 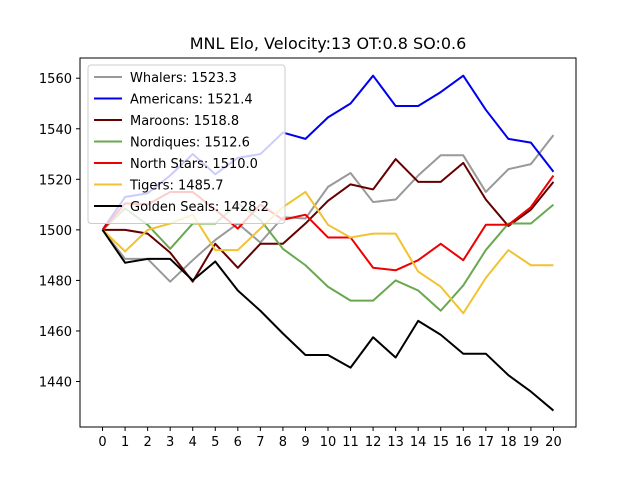 I want to click on x-tick-label-2: 2, so click(x=147, y=442).